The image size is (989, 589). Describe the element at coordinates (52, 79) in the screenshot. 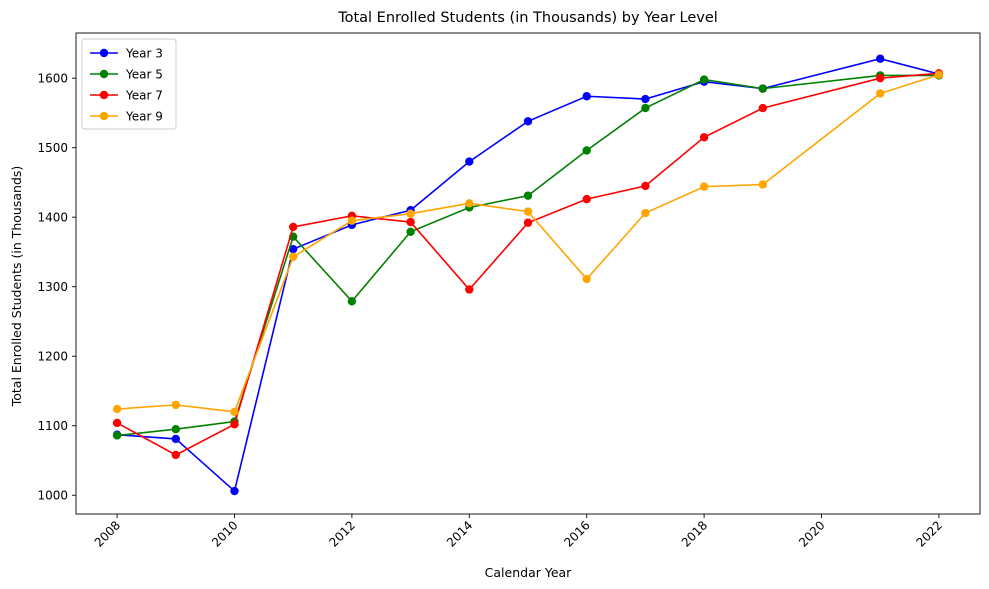

I see `y-tick-label: 1600` at that location.